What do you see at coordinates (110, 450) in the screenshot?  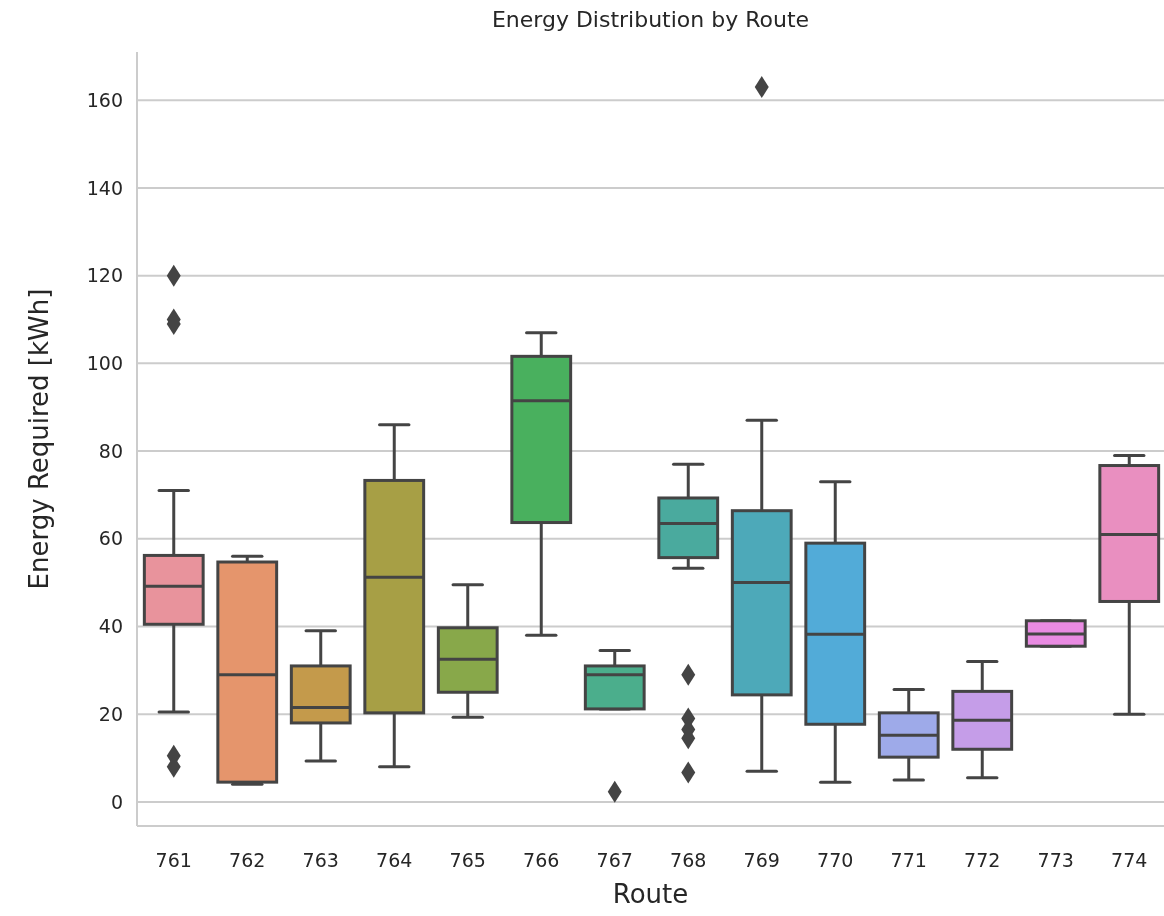 I see `y-tick-label: 80` at bounding box center [110, 450].